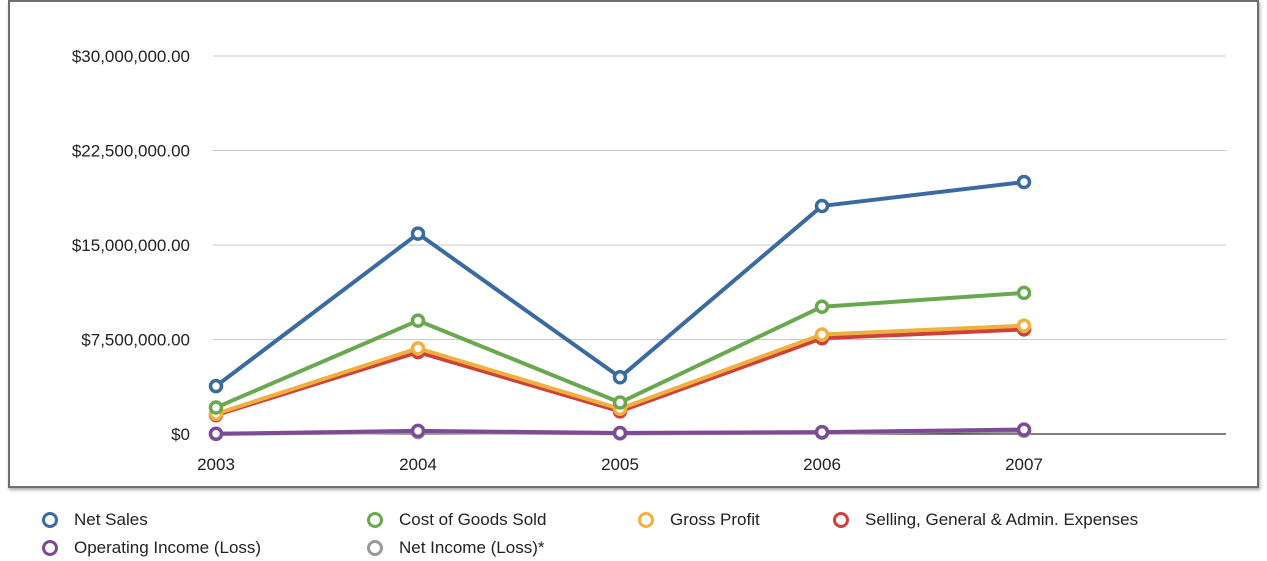  Describe the element at coordinates (111, 519) in the screenshot. I see `legend-label: Net Sales` at that location.